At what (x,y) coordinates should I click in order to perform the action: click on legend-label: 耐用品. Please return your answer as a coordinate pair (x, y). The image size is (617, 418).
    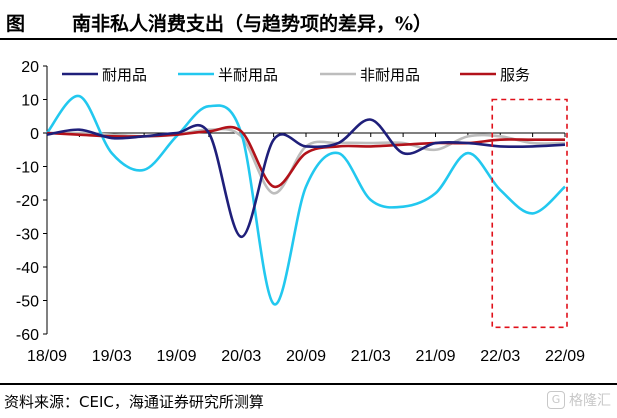
    Looking at the image, I should click on (124, 75).